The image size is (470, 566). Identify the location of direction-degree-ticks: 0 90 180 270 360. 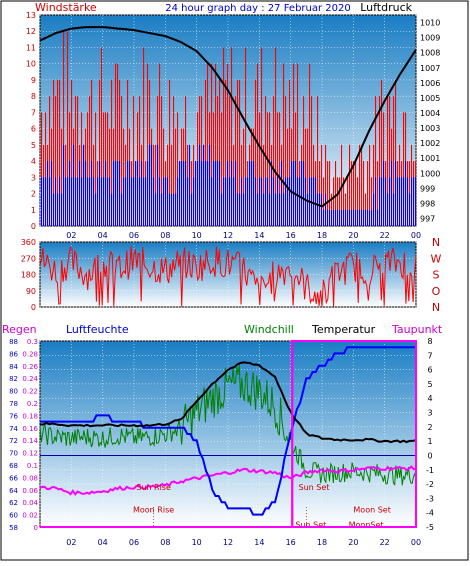
(28, 275).